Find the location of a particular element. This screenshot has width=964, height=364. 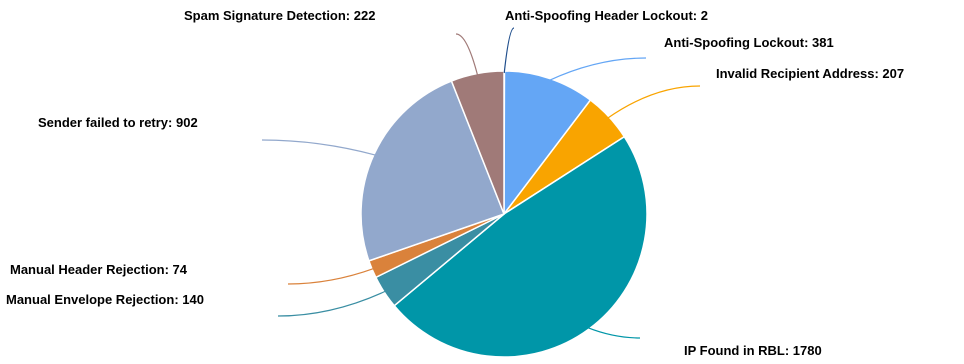

leader-line-manual-envelope-rejection is located at coordinates (332, 303).